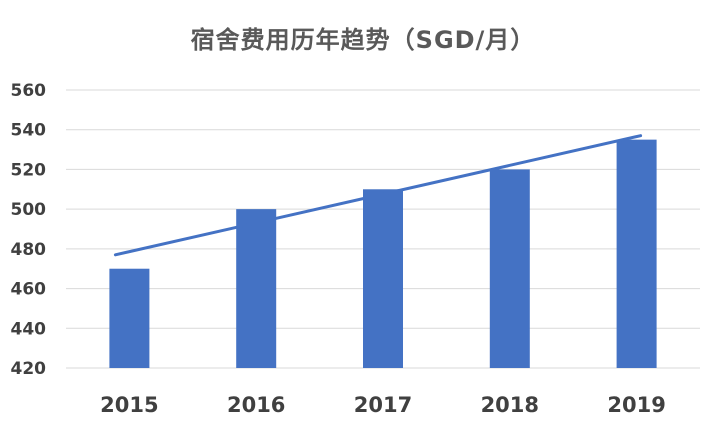  What do you see at coordinates (29, 250) in the screenshot?
I see `y-tick-label: 480` at bounding box center [29, 250].